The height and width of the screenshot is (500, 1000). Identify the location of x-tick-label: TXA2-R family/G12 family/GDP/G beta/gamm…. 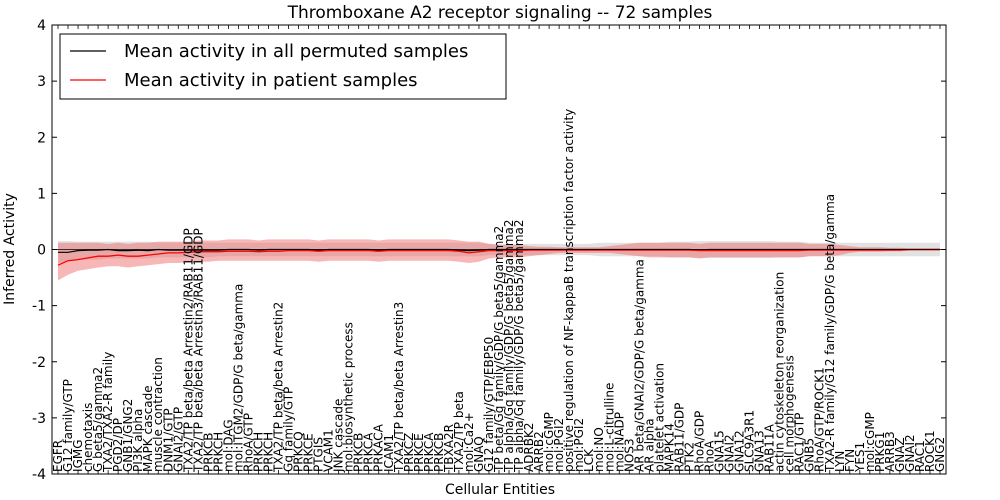
(830, 333).